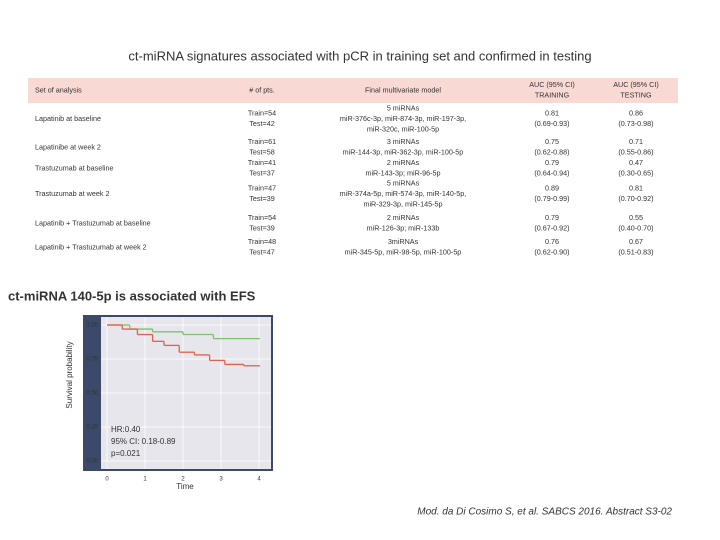 This screenshot has height=540, width=720. What do you see at coordinates (262, 241) in the screenshot?
I see `table-cell: Train=48` at bounding box center [262, 241].